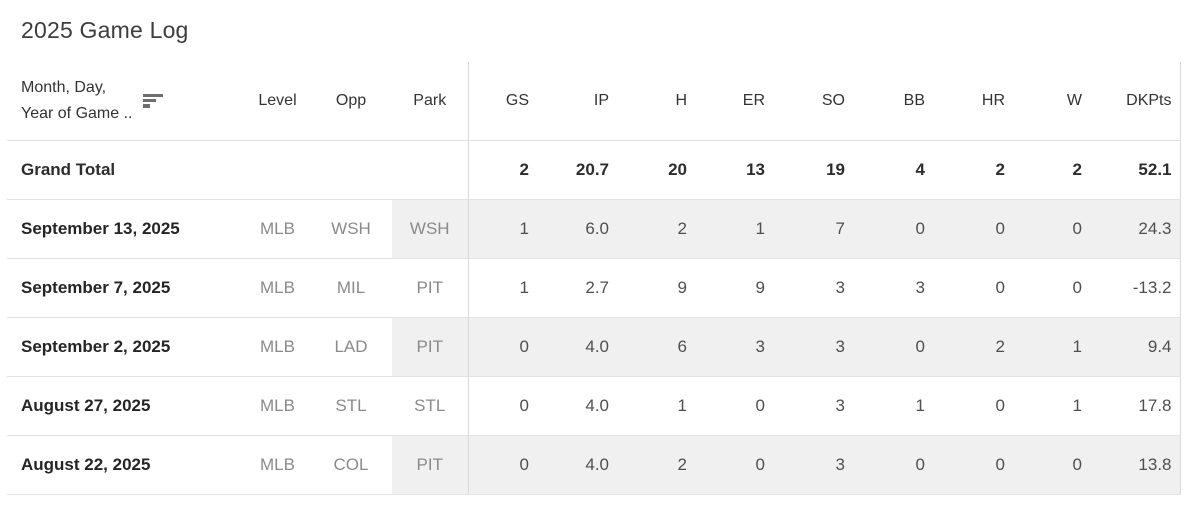 This screenshot has height=523, width=1194. Describe the element at coordinates (277, 101) in the screenshot. I see `column-header-level: Level` at that location.